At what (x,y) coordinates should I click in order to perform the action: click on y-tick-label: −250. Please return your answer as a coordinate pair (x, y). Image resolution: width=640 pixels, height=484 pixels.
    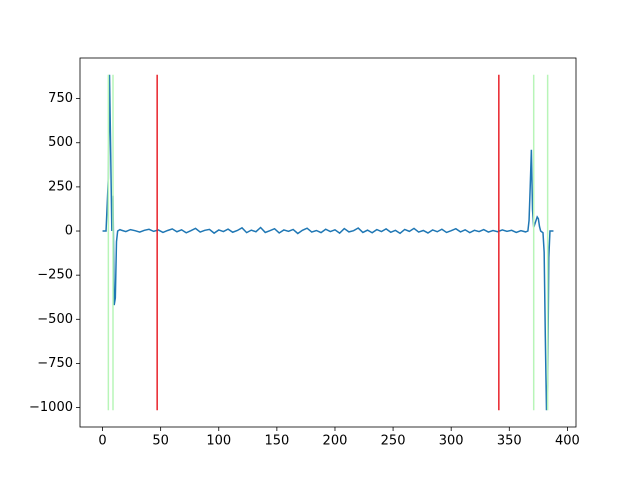
    Looking at the image, I should click on (55, 275).